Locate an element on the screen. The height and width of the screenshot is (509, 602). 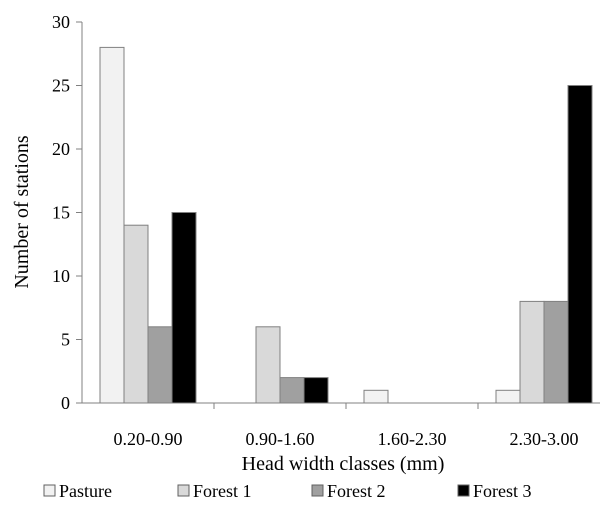
y-tick-label: 20 is located at coordinates (61, 149).